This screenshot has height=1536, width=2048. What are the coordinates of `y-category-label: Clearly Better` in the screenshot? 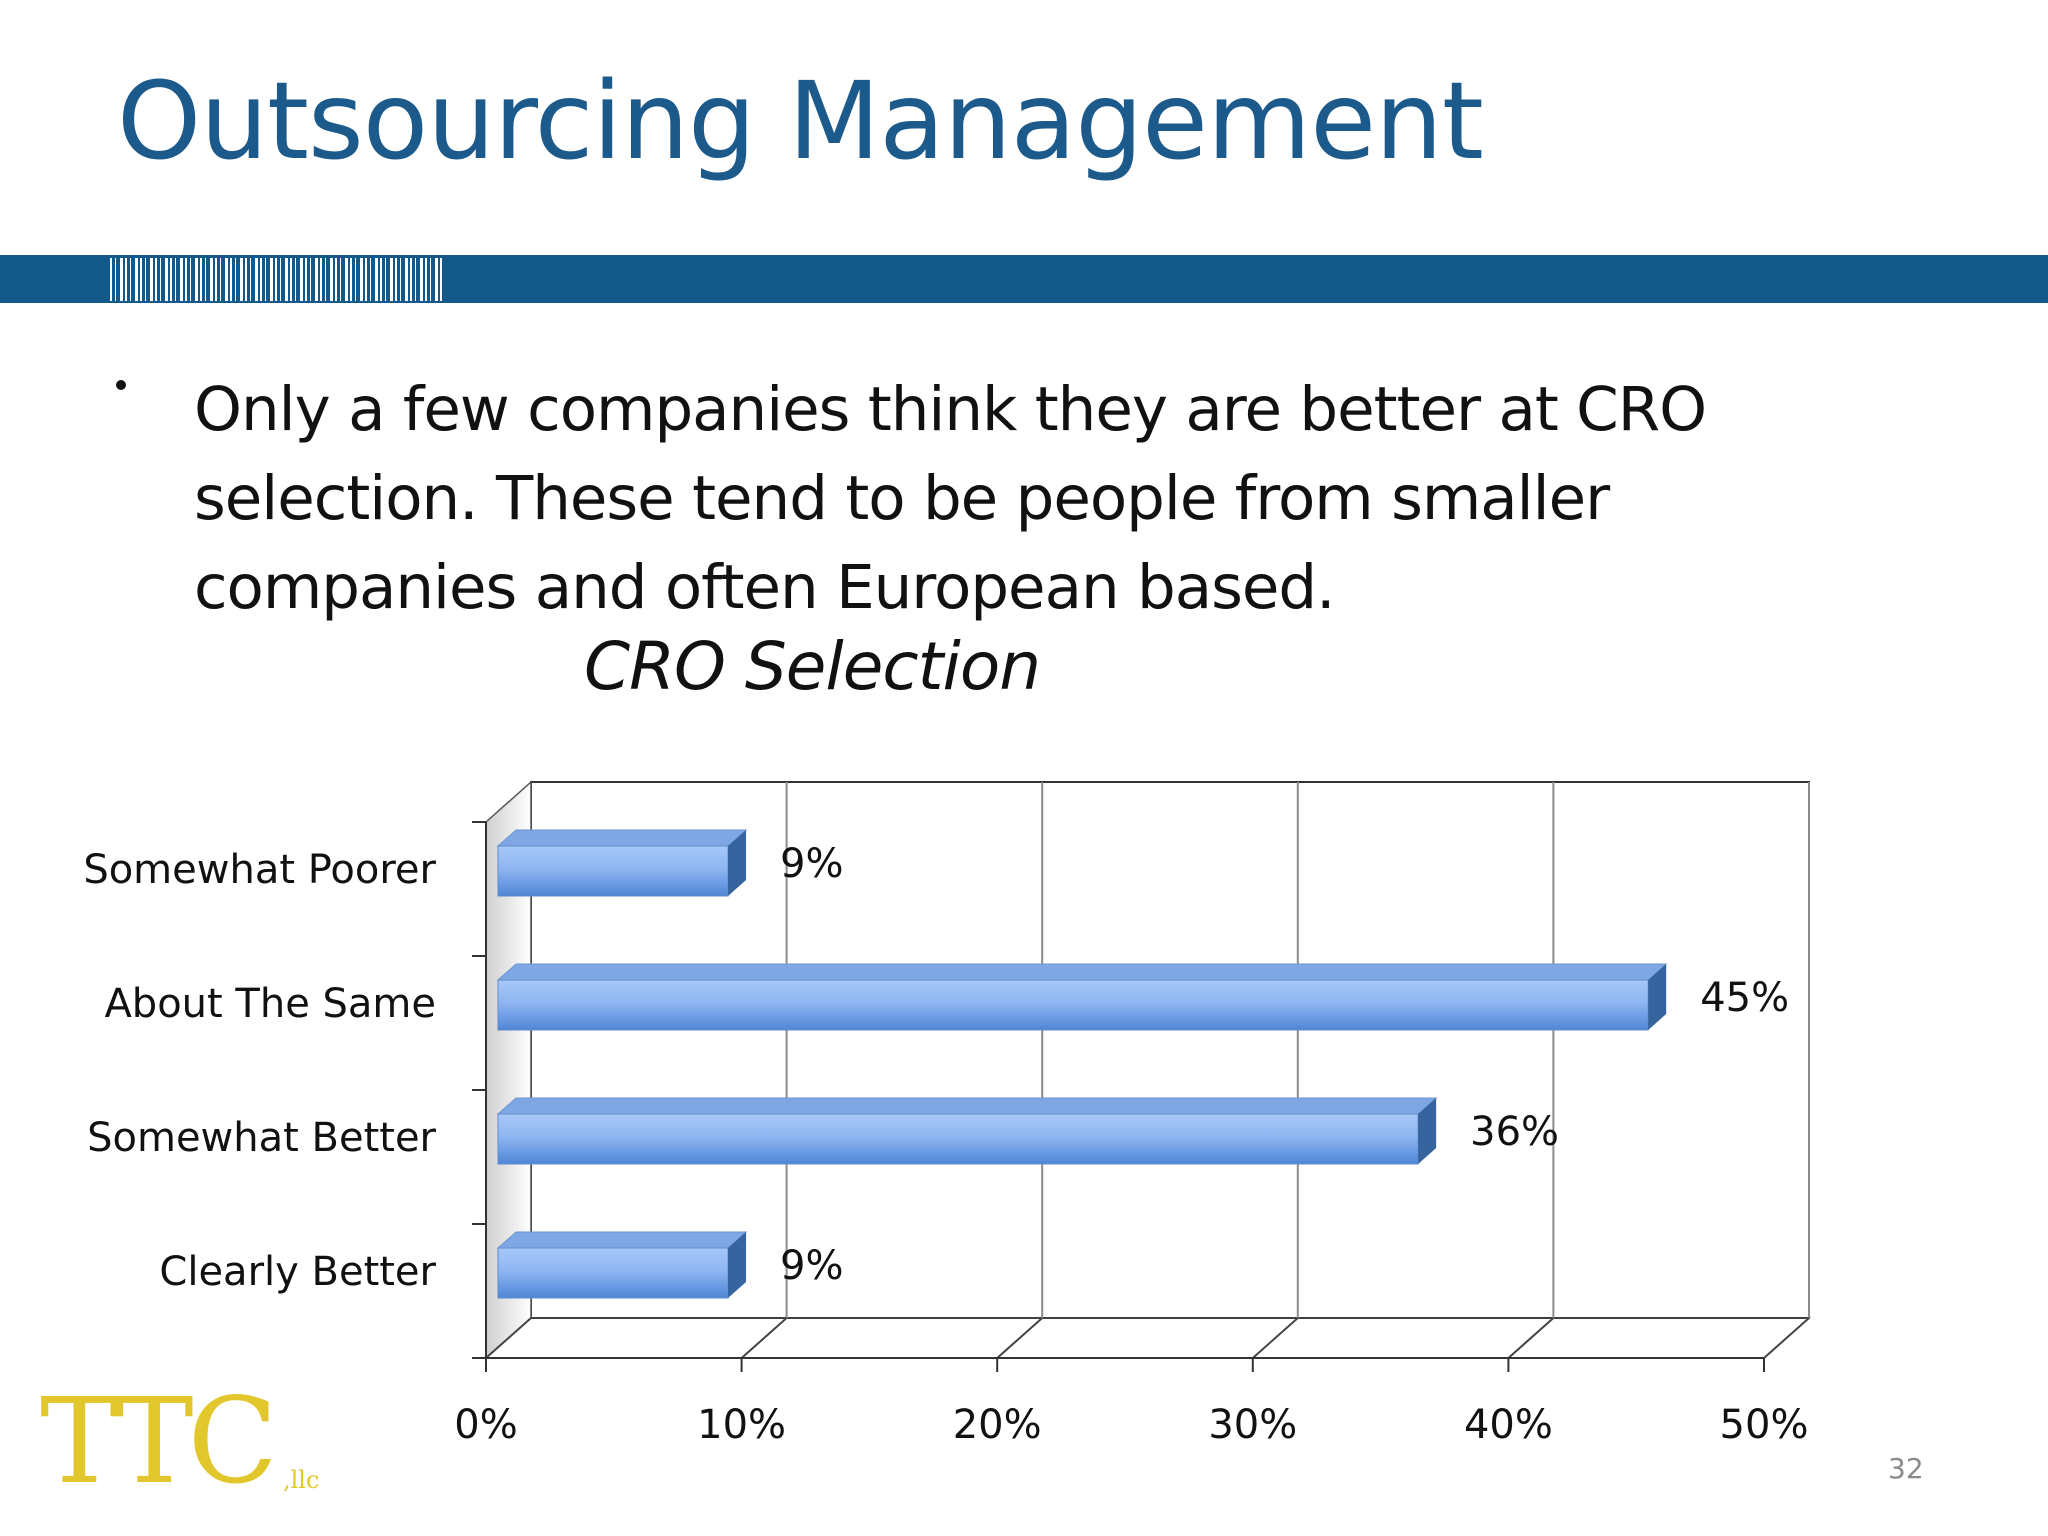 It's located at (297, 1272).